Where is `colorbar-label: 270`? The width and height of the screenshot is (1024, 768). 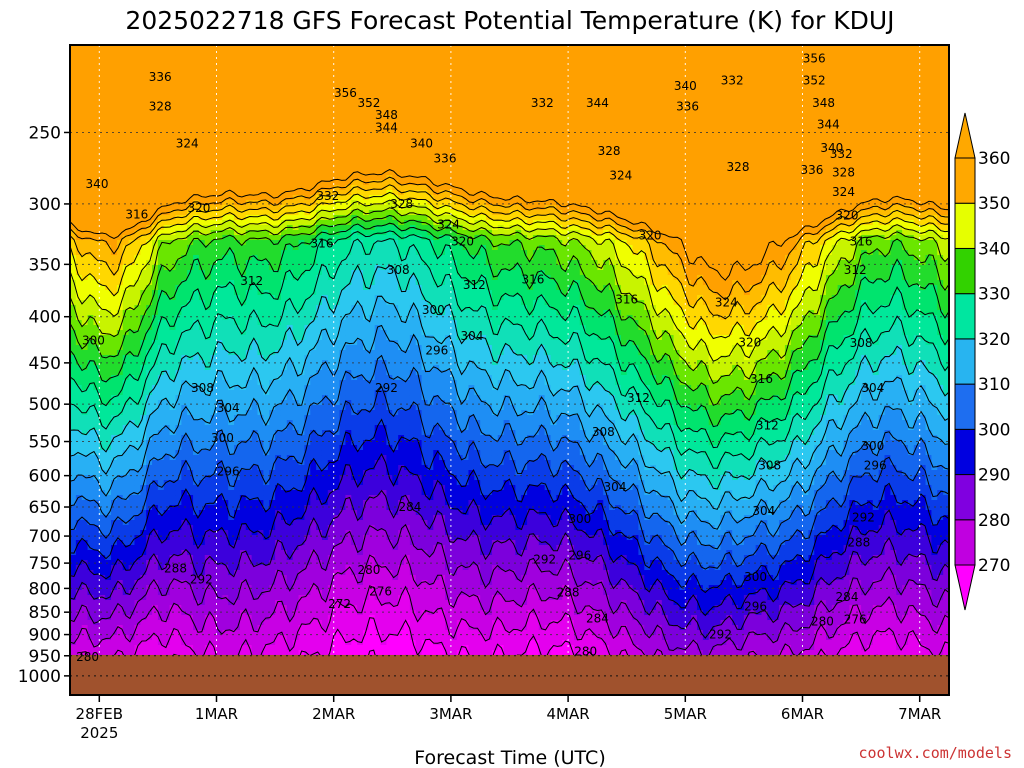 colorbar-label: 270 is located at coordinates (994, 566).